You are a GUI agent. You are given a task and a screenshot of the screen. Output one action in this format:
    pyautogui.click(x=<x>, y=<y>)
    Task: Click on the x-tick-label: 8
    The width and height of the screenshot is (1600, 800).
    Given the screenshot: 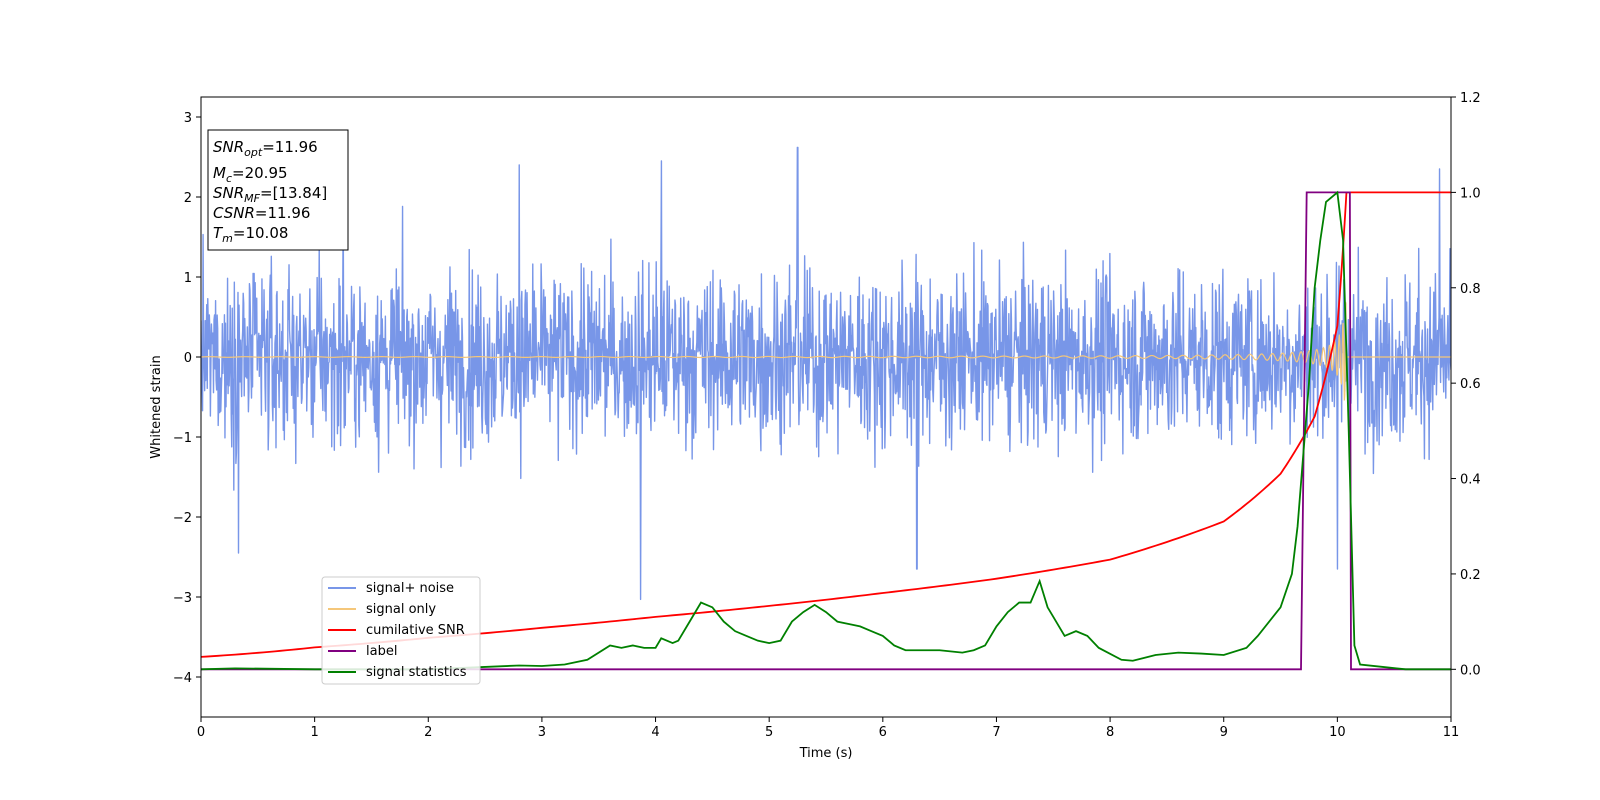 What is the action you would take?
    pyautogui.click(x=1110, y=732)
    